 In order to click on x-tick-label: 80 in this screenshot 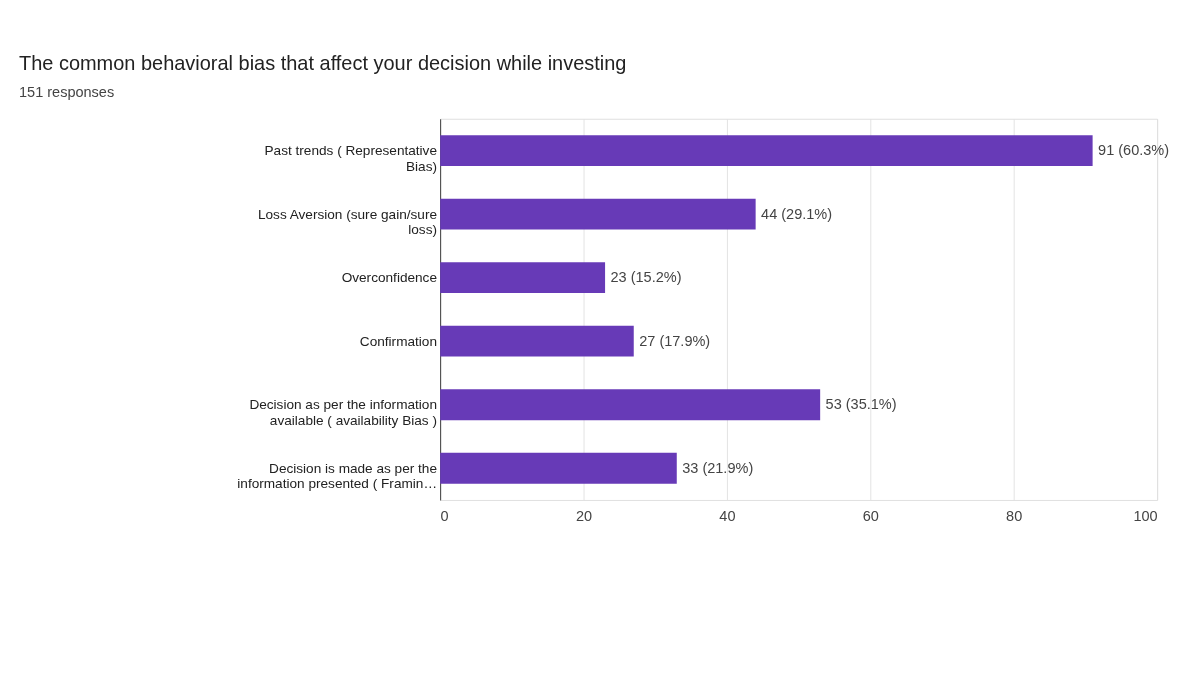, I will do `click(1014, 516)`.